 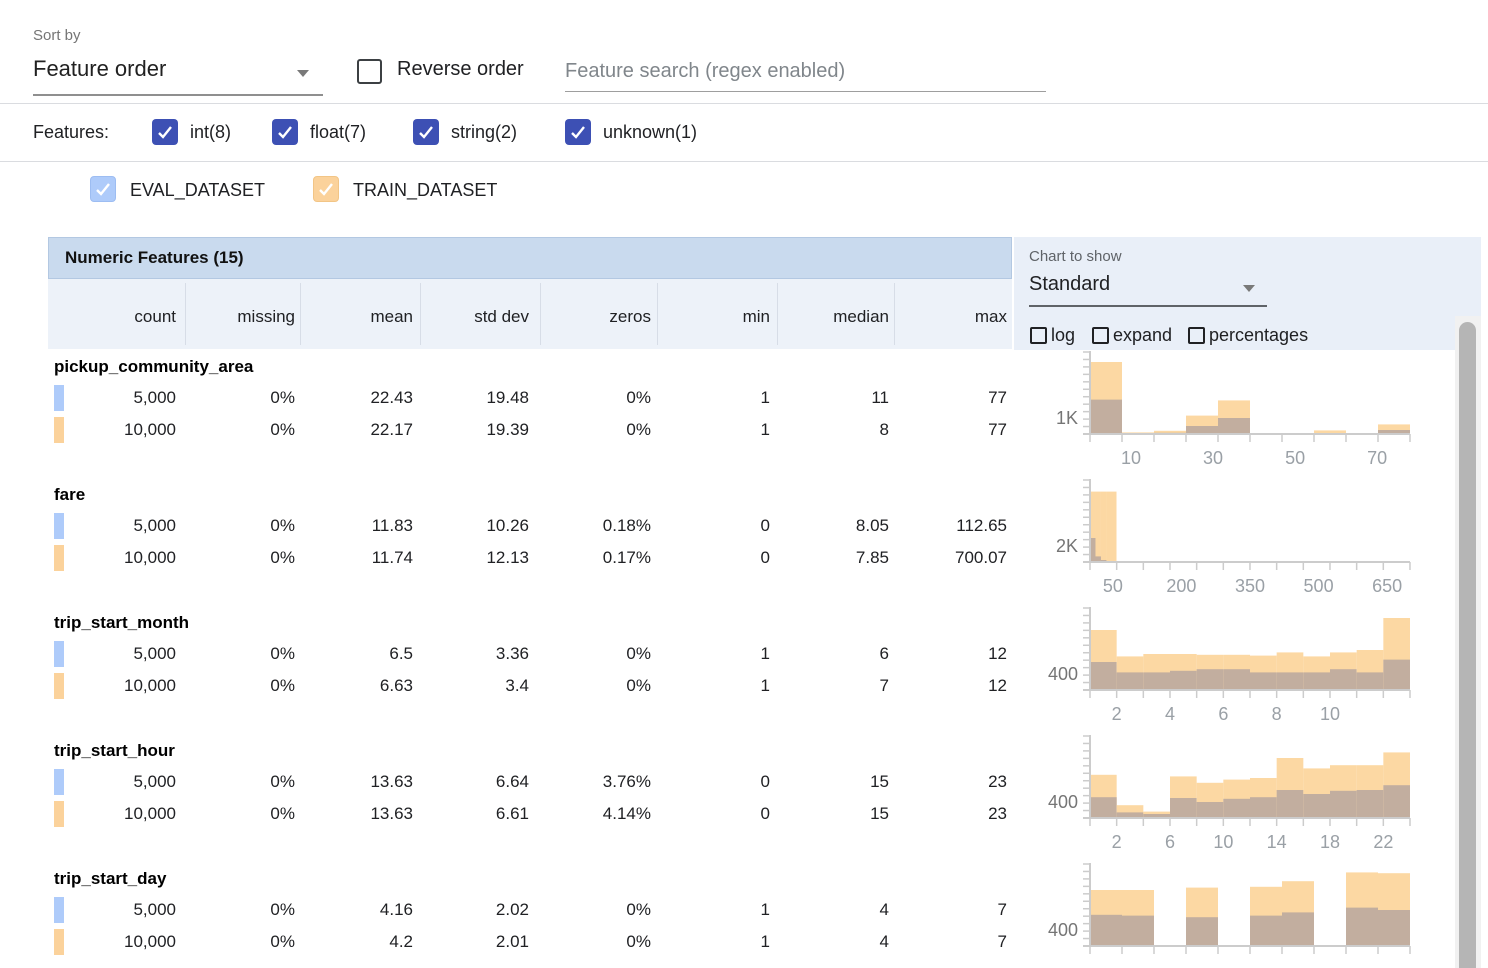 I want to click on reverse-order-label: Reverse order, so click(x=460, y=69).